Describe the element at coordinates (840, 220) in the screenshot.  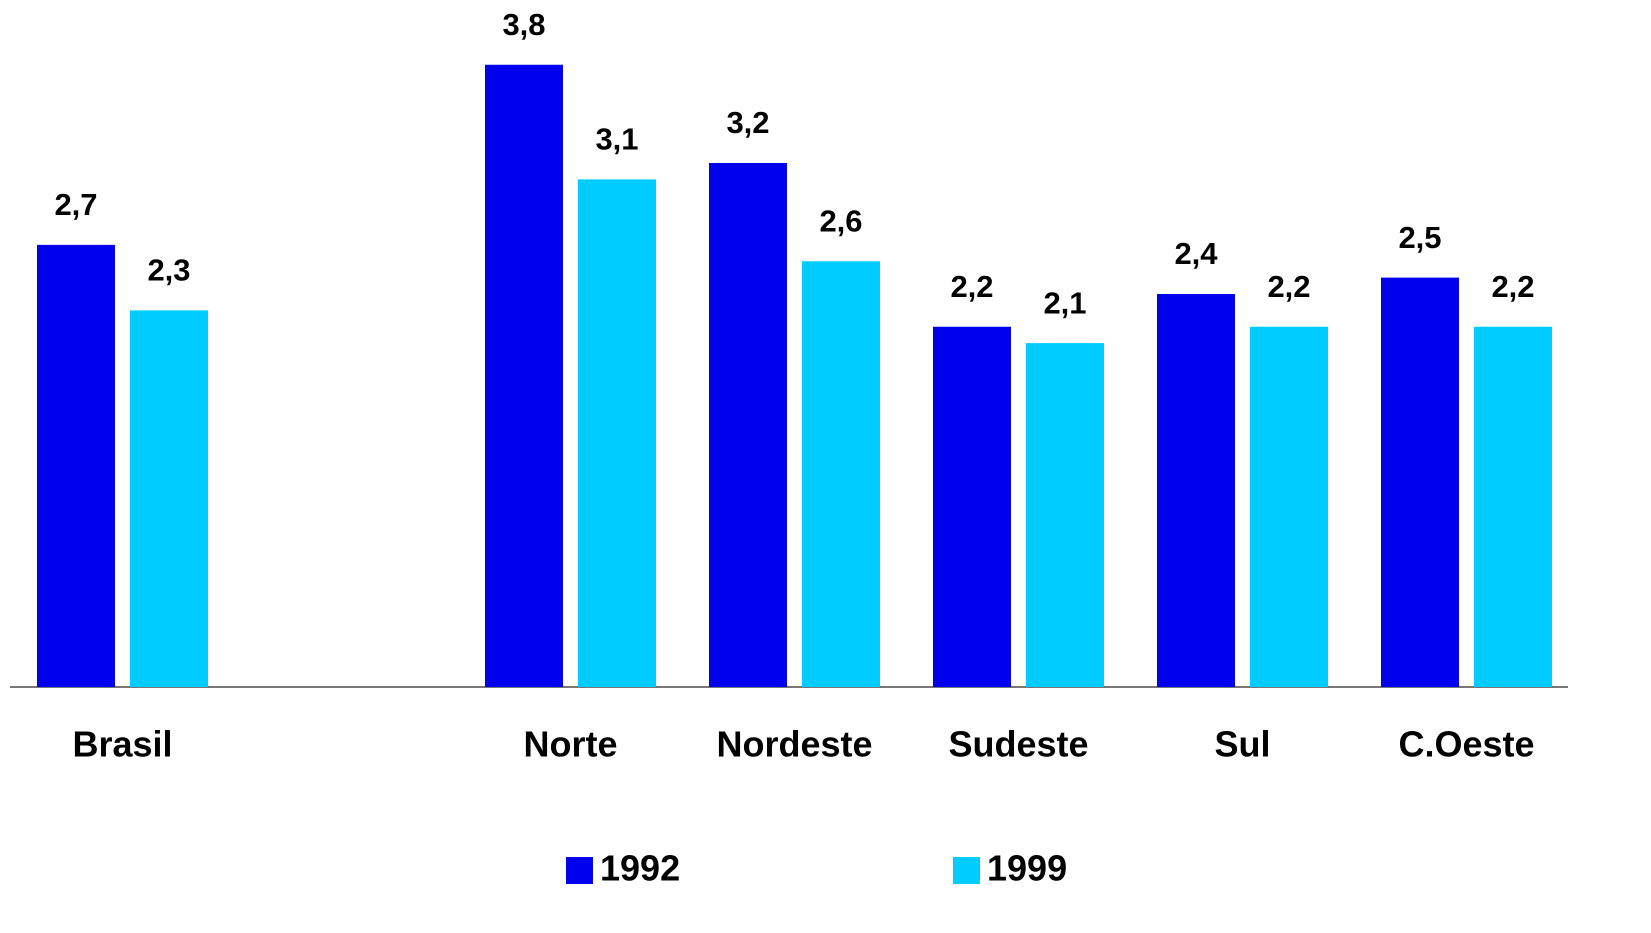
I see `value-label: 2,6` at that location.